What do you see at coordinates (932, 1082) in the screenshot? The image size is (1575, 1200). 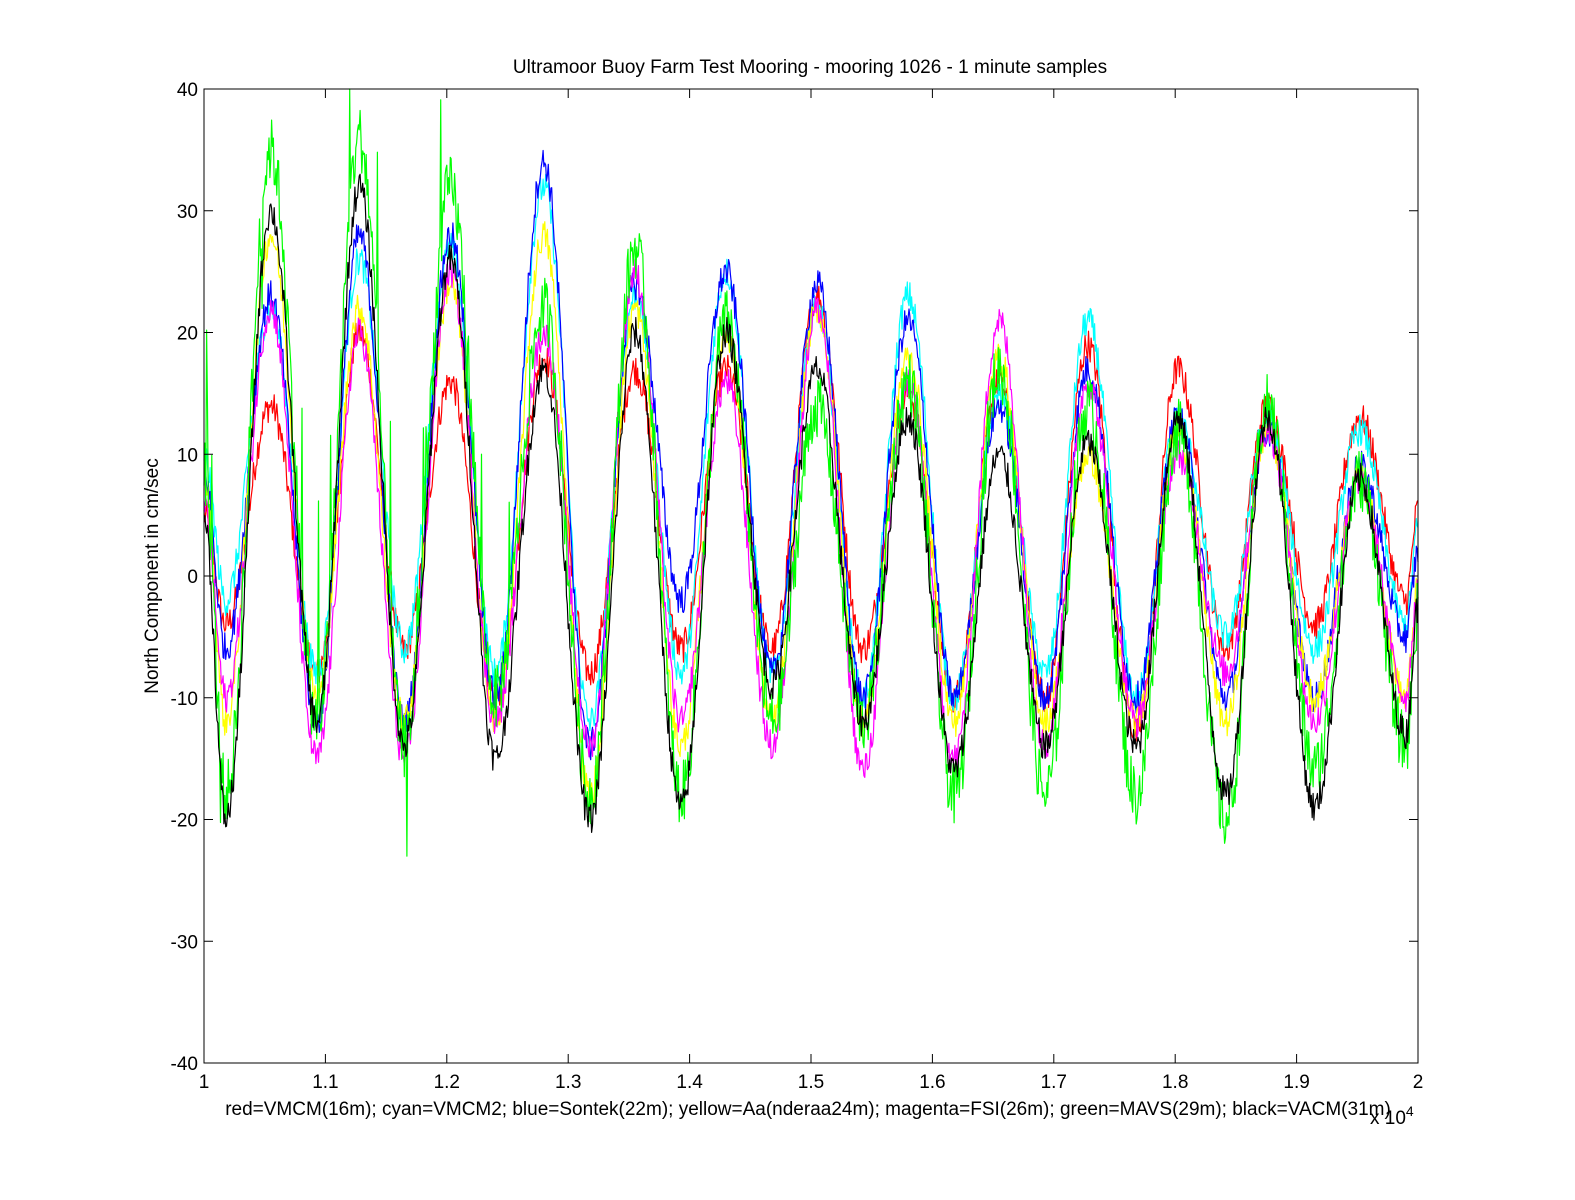 I see `x-tick-label: 1.6` at bounding box center [932, 1082].